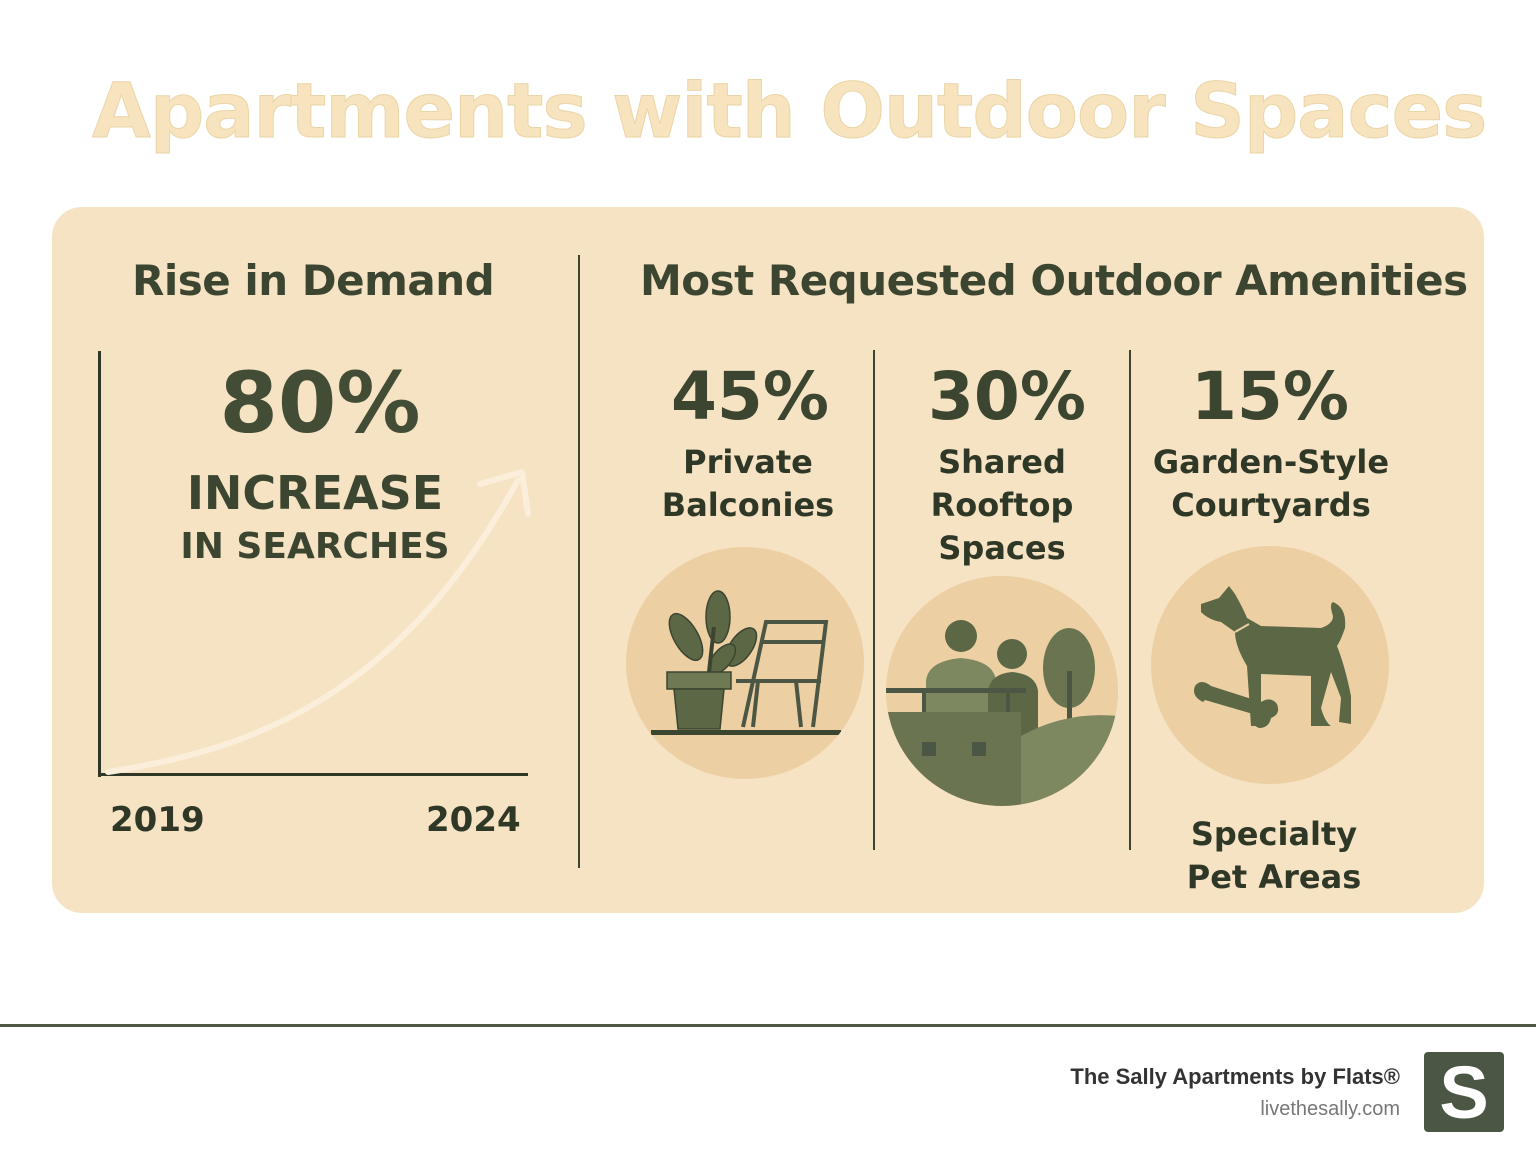  Describe the element at coordinates (315, 546) in the screenshot. I see `increase-stat-sublabel: IN SEARCHES` at that location.